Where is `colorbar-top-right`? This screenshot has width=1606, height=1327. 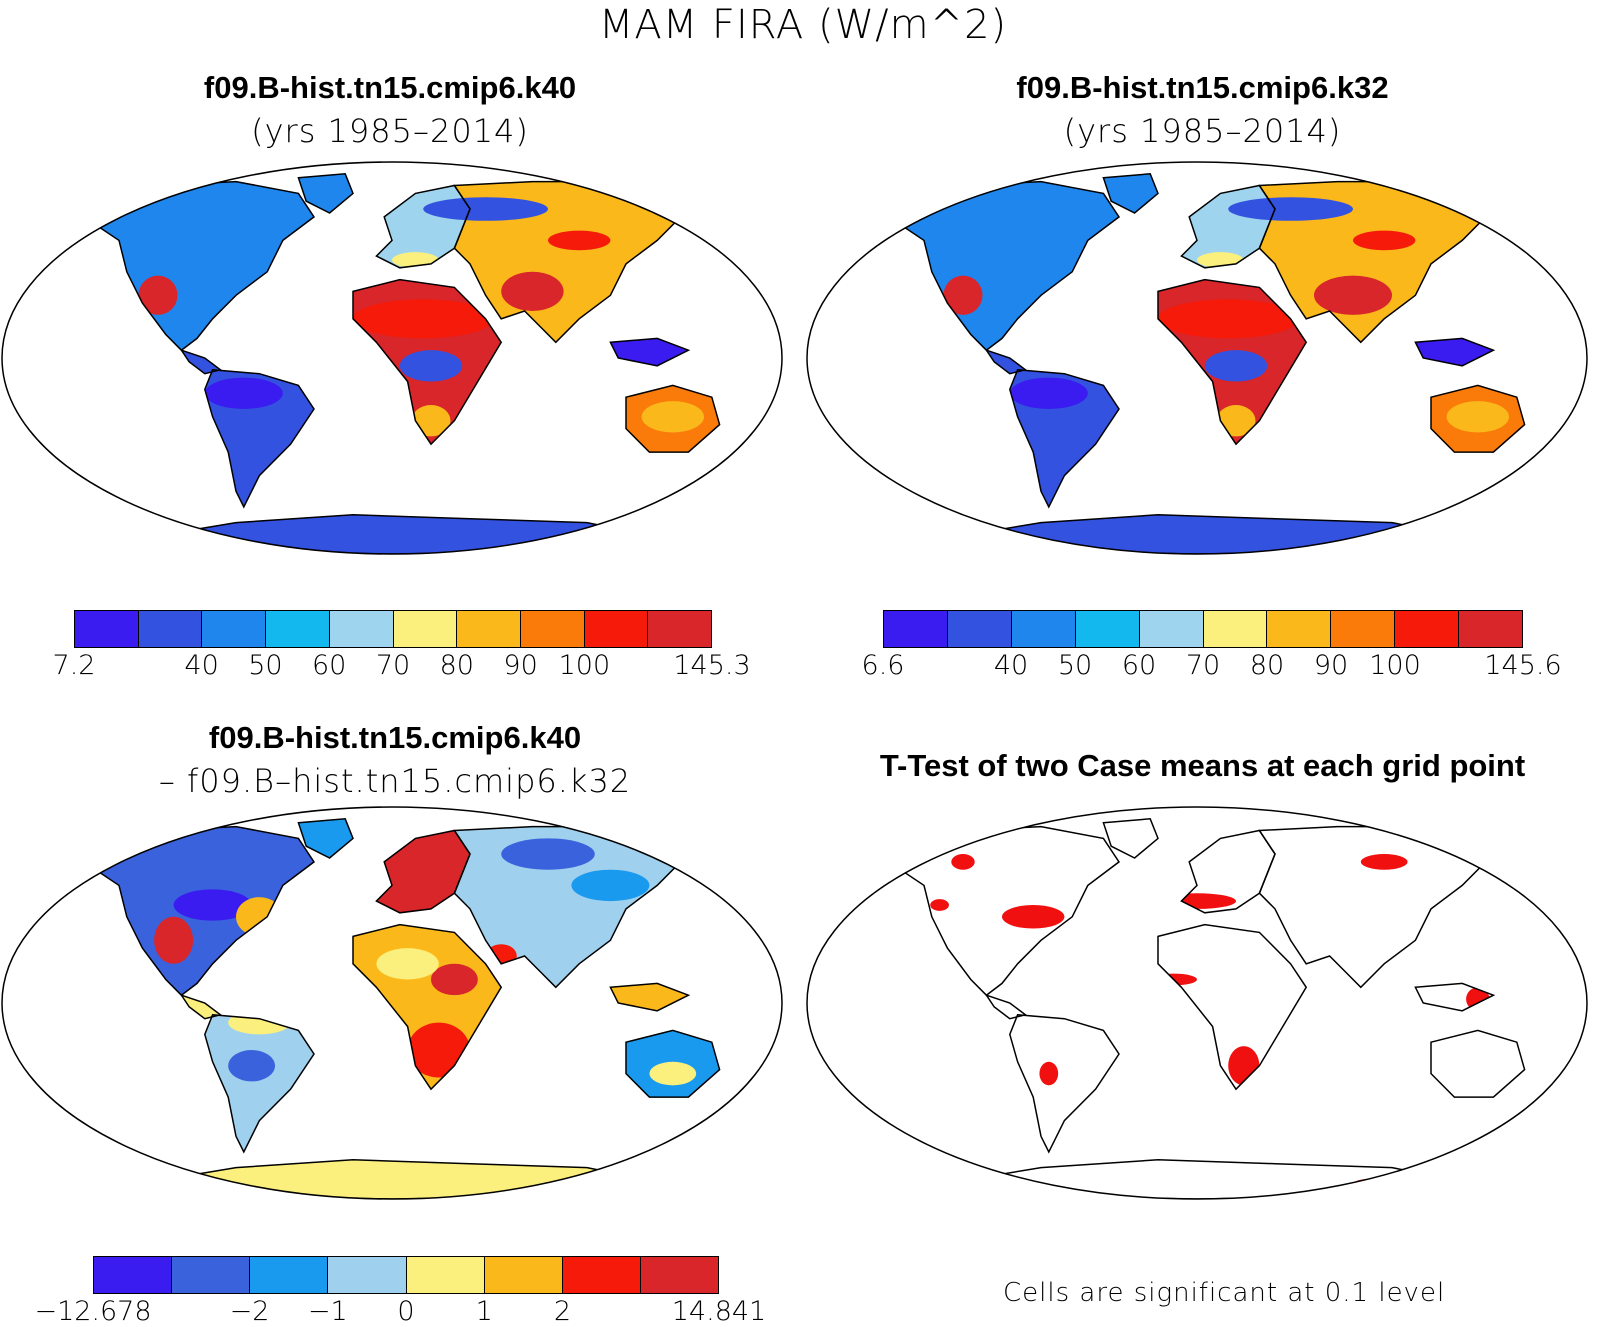 colorbar-top-right is located at coordinates (1203, 629).